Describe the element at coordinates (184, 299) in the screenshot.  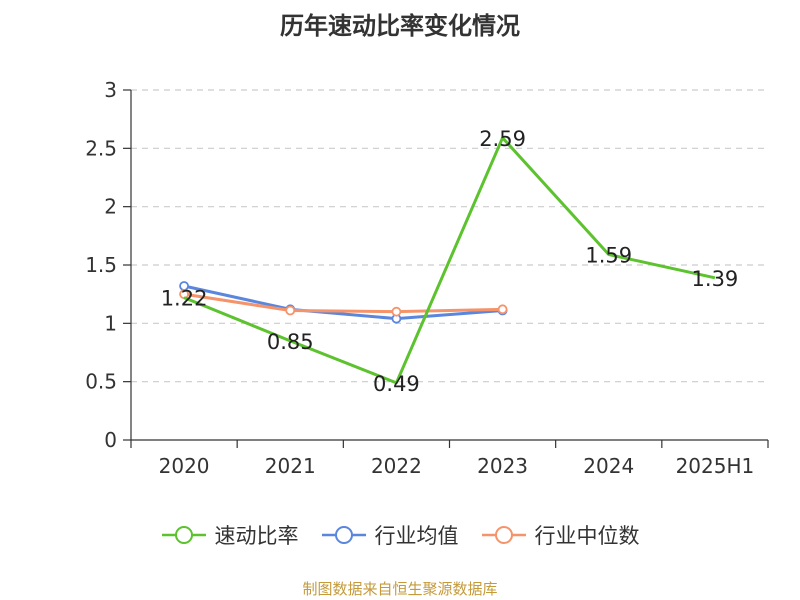
I see `data-label: 1.22` at that location.